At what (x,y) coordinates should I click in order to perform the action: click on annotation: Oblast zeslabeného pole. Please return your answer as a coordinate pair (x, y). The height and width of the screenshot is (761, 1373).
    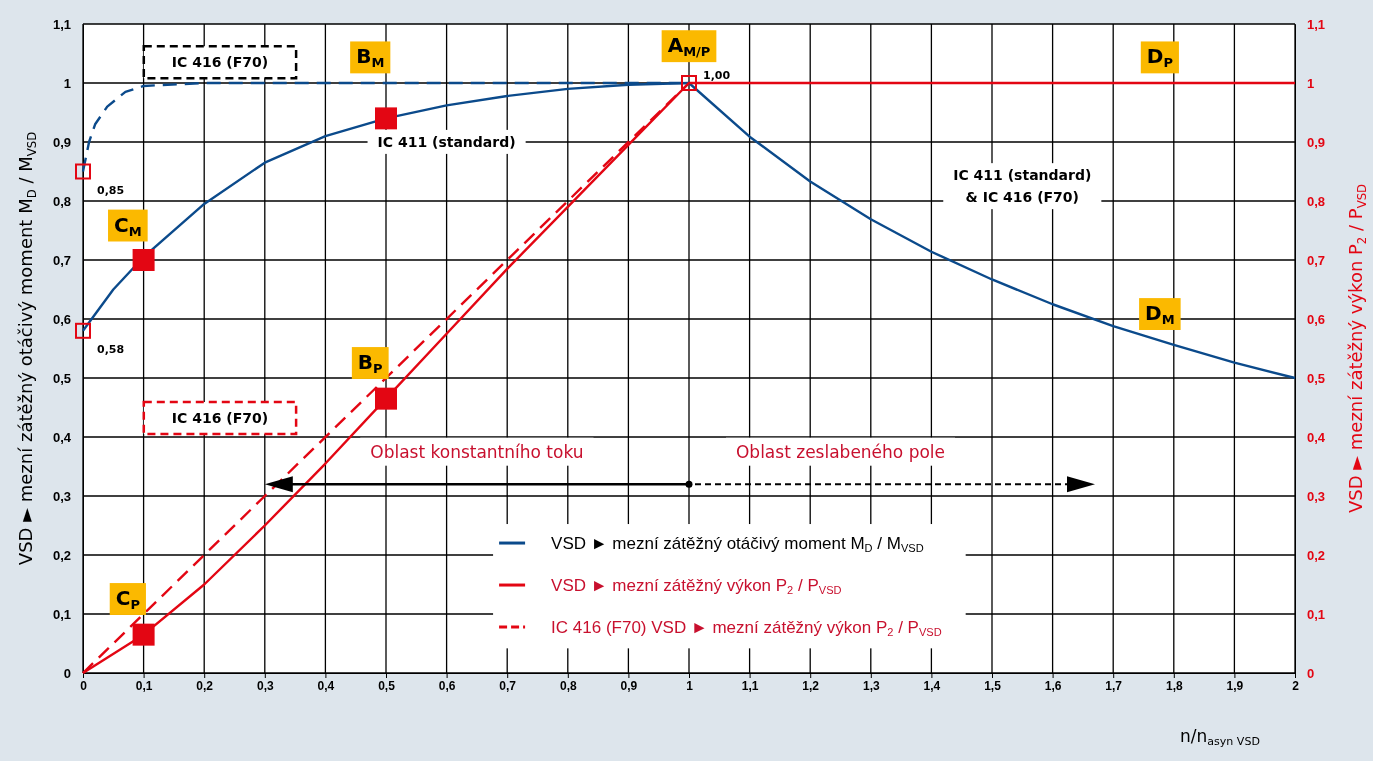
    Looking at the image, I should click on (840, 451).